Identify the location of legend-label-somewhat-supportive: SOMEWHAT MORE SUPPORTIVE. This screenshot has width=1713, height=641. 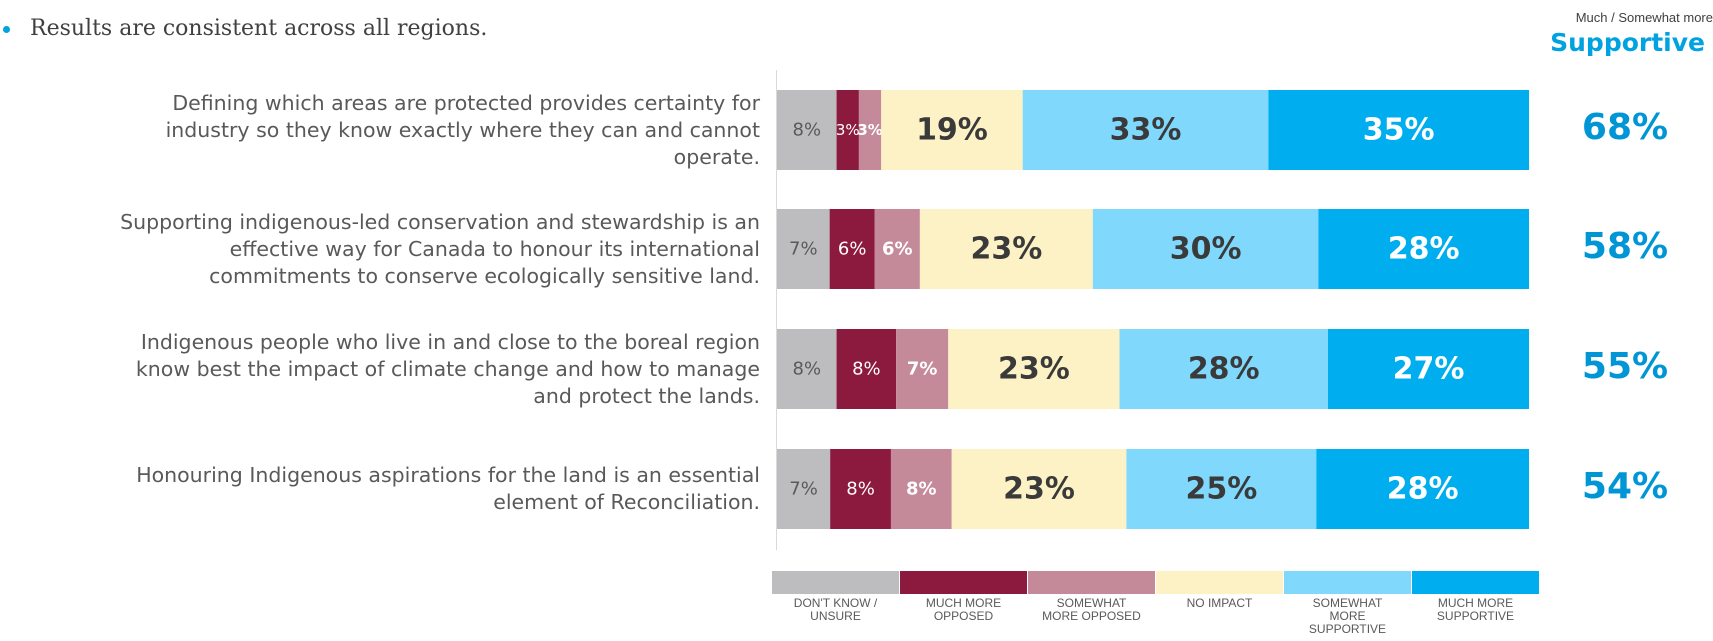
(1347, 616).